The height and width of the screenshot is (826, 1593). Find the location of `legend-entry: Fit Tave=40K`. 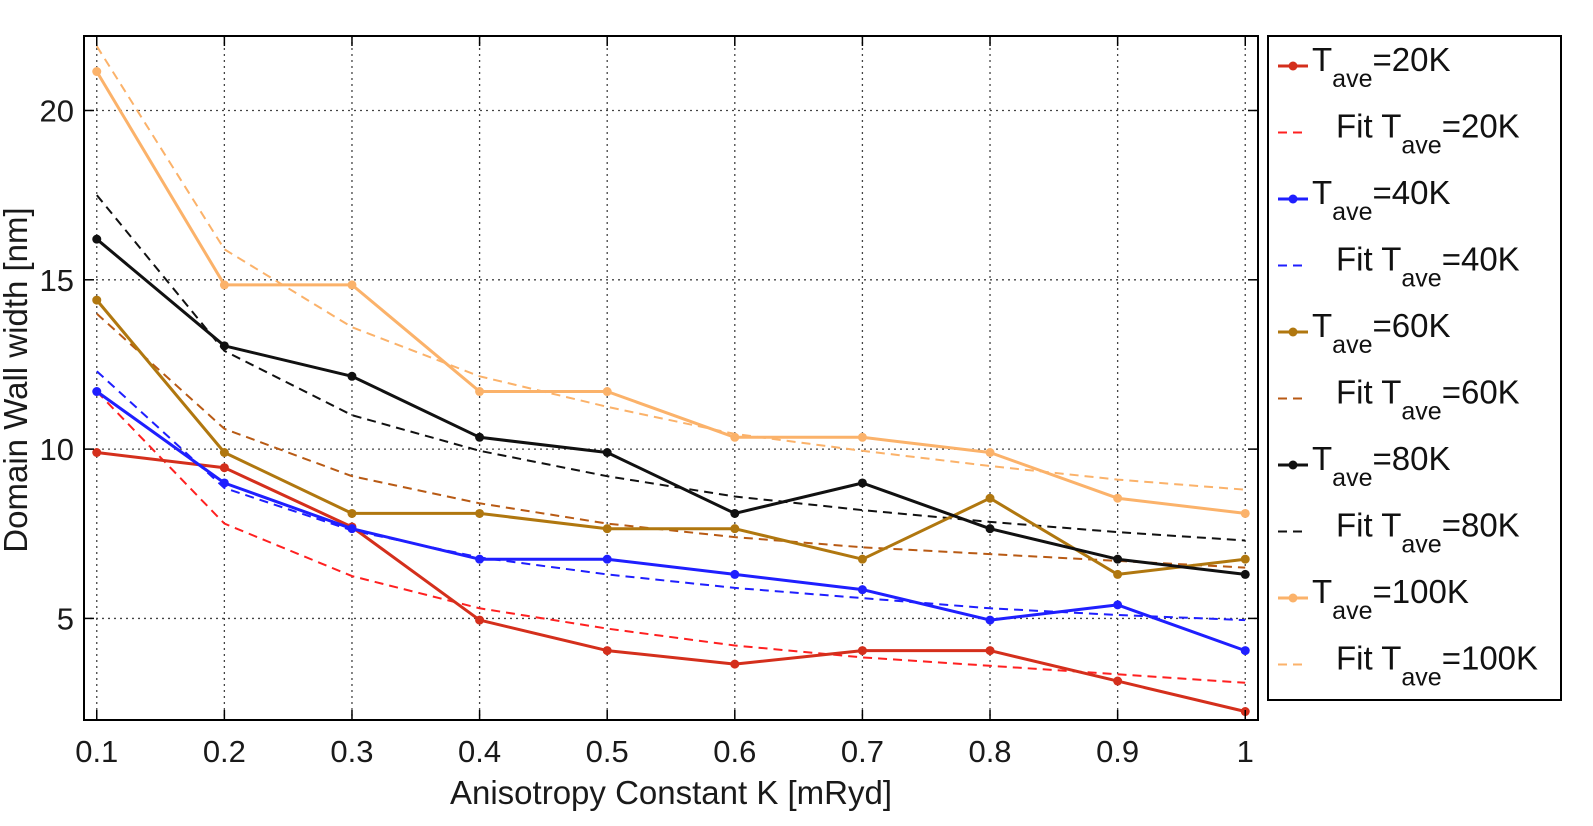

legend-entry: Fit Tave=40K is located at coordinates (1399, 267).